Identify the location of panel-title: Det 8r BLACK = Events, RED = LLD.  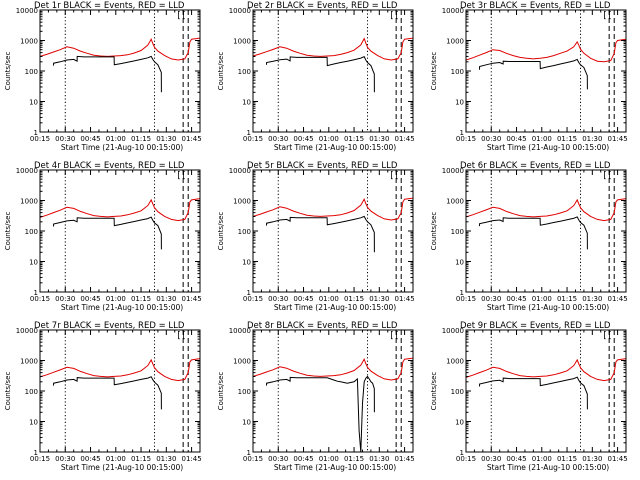
(322, 326).